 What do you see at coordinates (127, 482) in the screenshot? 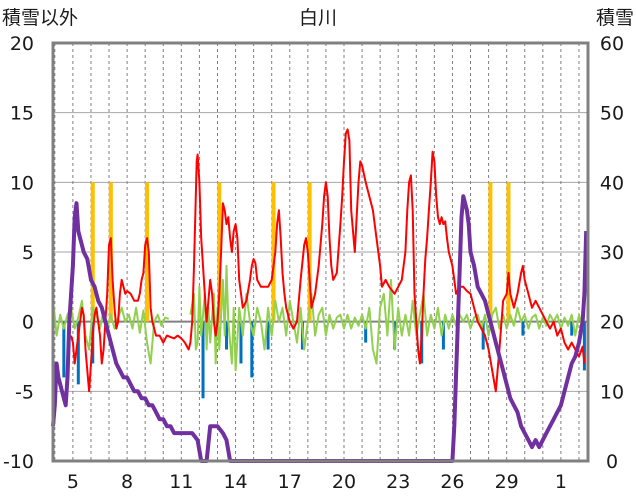
I see `x-tick-label: 8` at bounding box center [127, 482].